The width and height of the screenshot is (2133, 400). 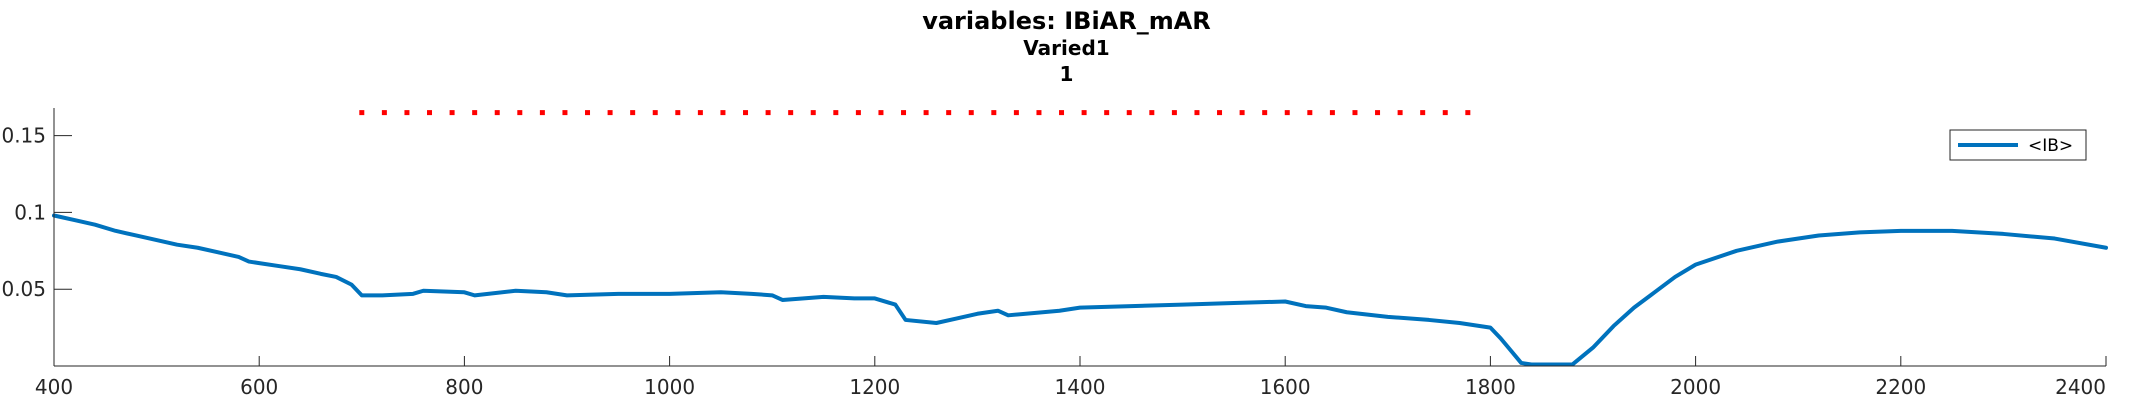 I want to click on legend: <IB>, so click(x=2018, y=145).